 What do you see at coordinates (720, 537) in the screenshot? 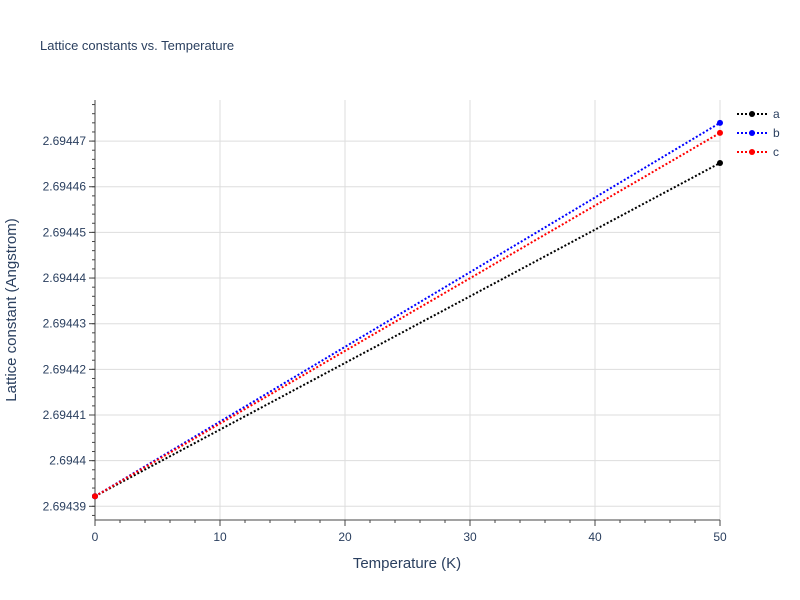
I see `x-tick-label: 50` at bounding box center [720, 537].